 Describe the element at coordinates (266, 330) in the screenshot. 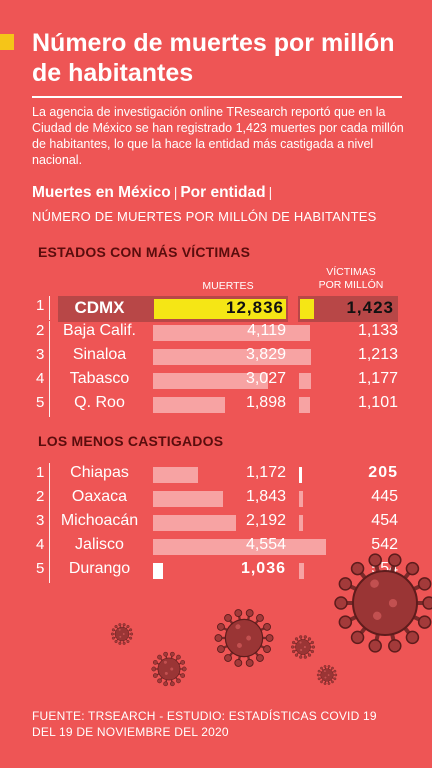

I see `deaths-value: 4,119` at that location.